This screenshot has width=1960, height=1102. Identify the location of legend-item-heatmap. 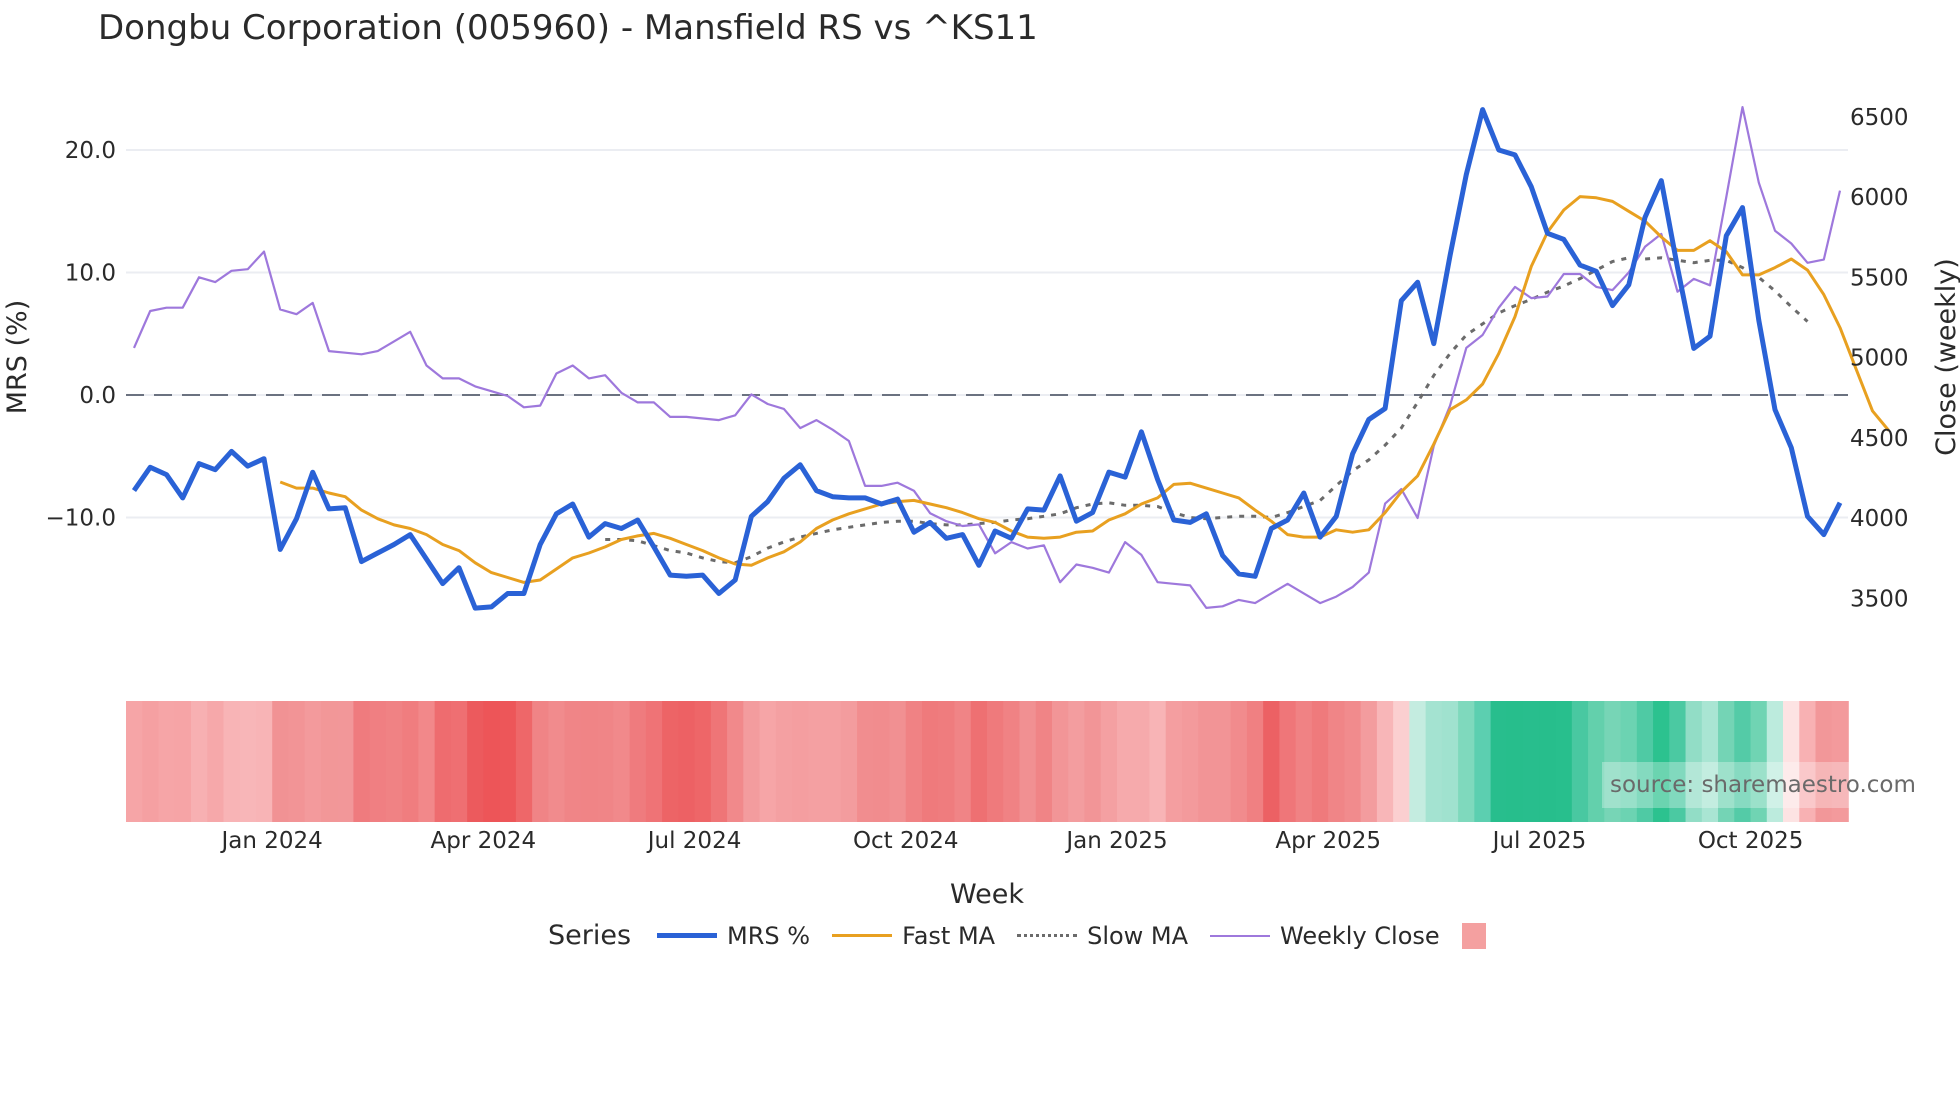
(1473, 935).